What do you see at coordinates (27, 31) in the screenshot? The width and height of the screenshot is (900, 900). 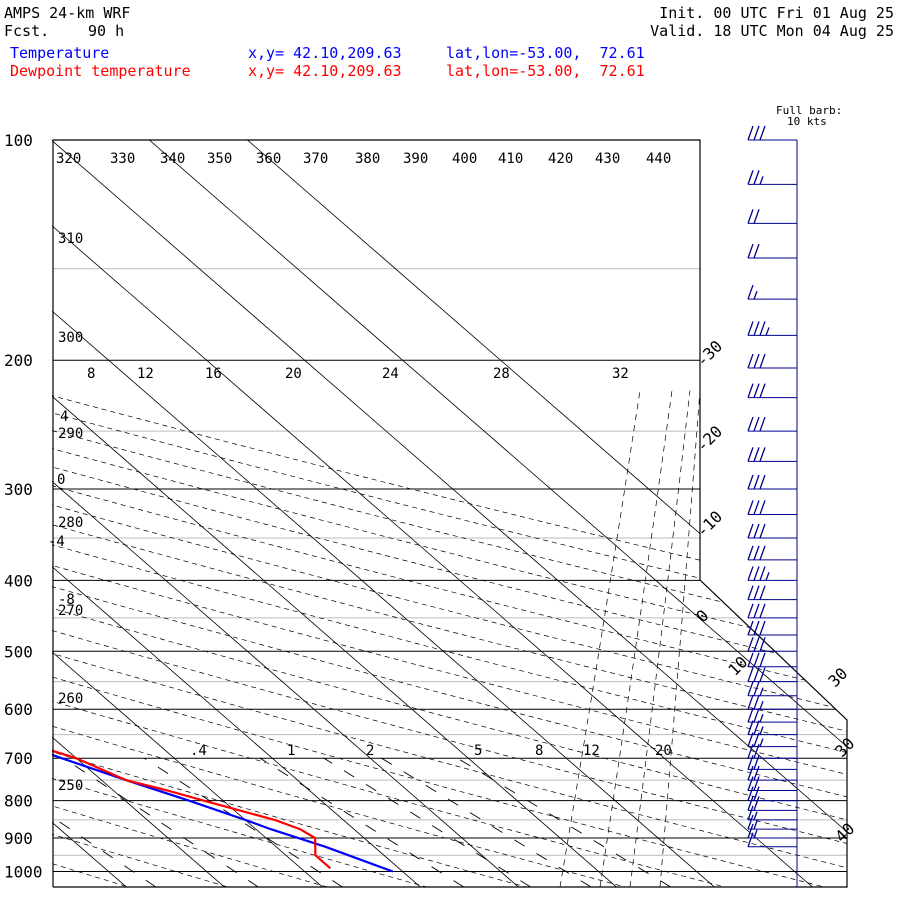 I see `fcst-label: Fcst.` at bounding box center [27, 31].